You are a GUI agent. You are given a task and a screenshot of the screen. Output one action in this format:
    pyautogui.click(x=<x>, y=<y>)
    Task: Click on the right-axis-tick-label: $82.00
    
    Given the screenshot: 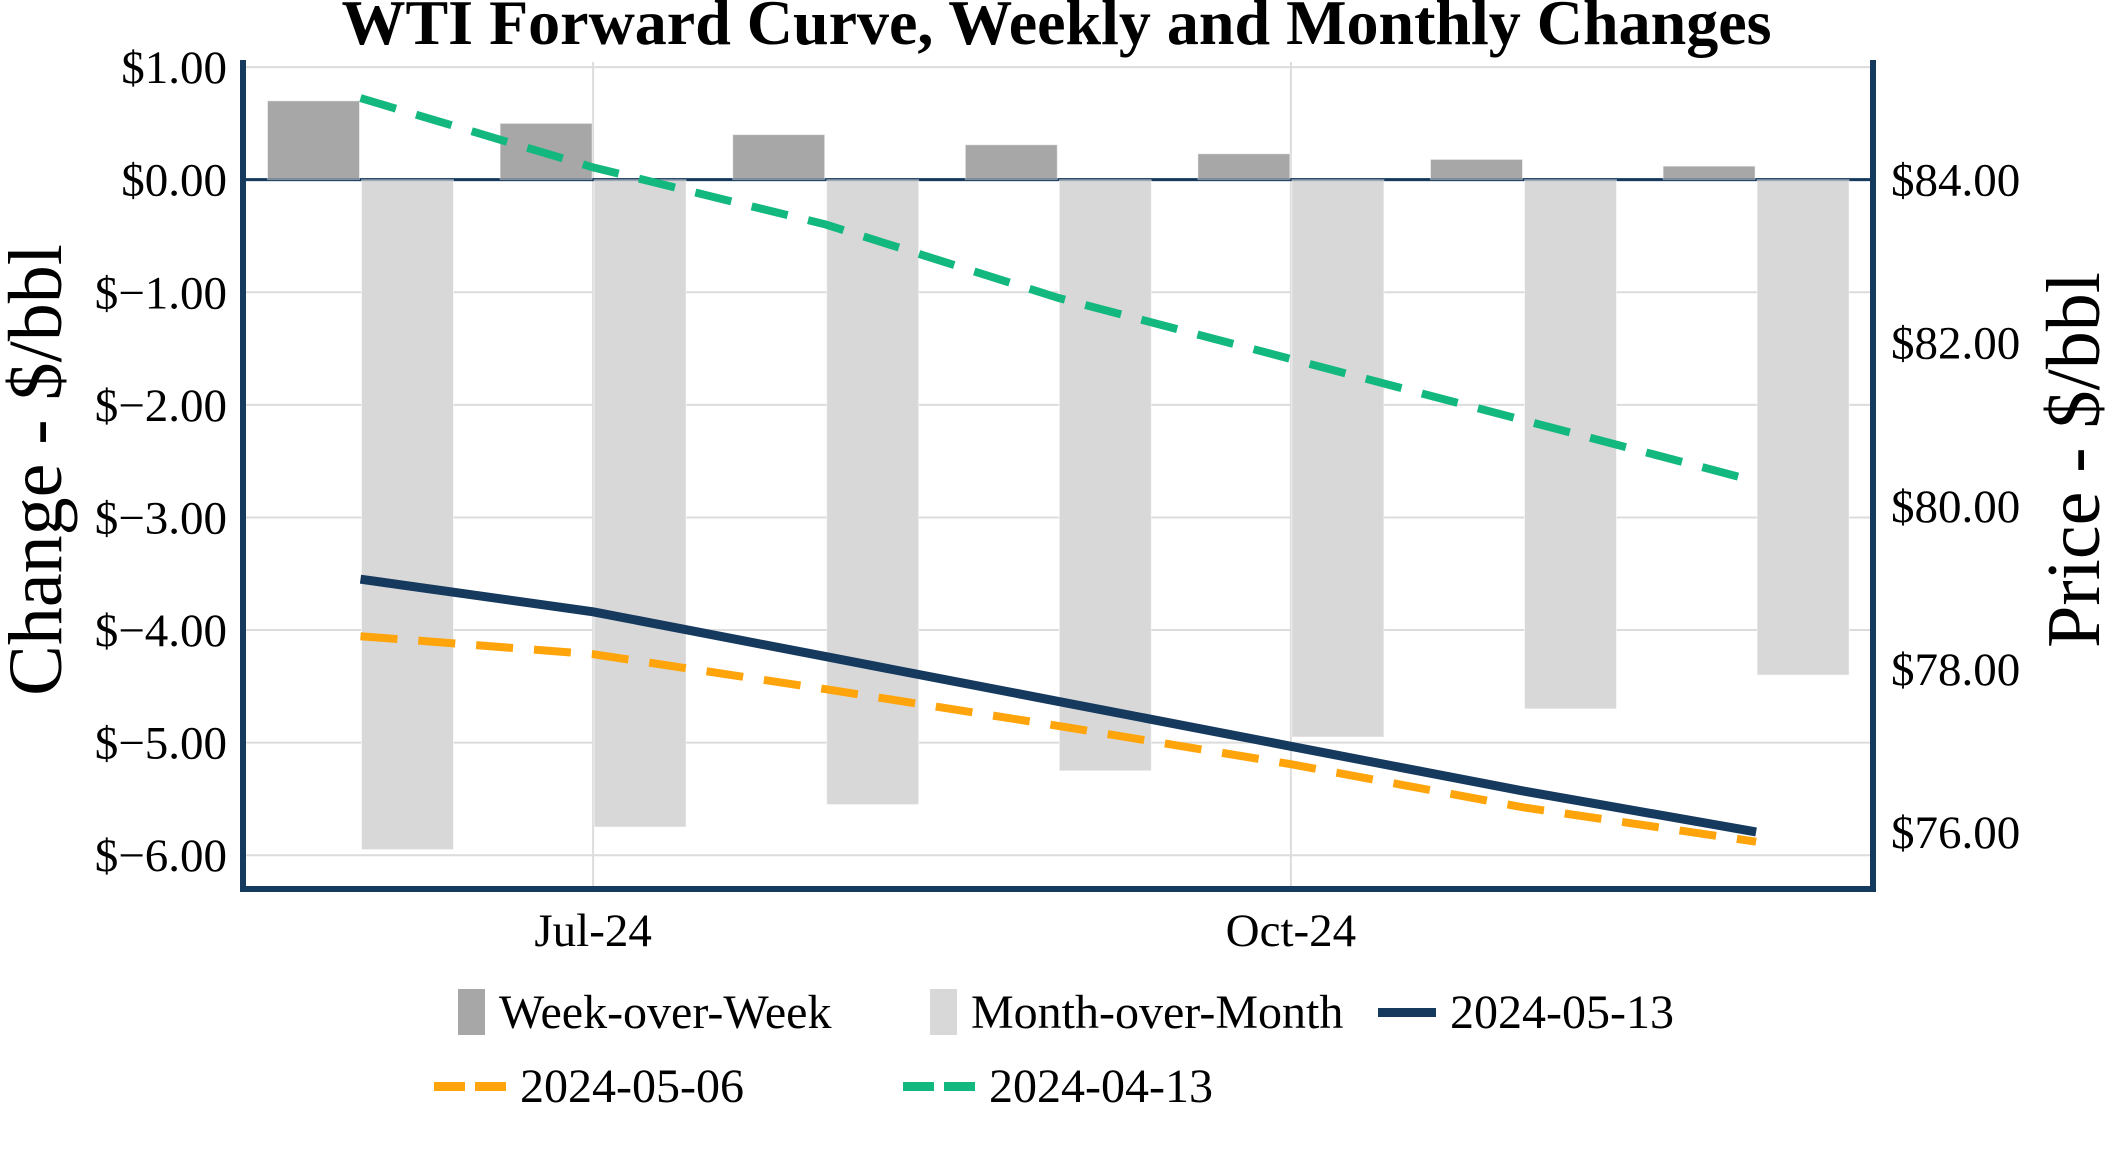 What is the action you would take?
    pyautogui.click(x=1955, y=344)
    